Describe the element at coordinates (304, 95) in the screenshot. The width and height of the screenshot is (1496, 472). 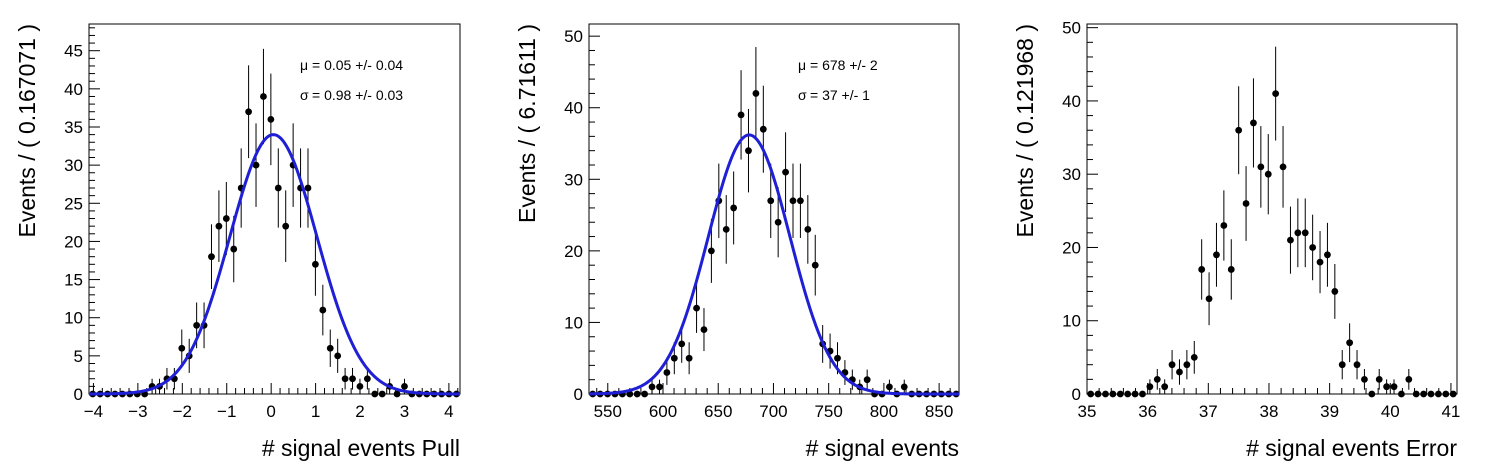
I see `stat-symbol: σ` at that location.